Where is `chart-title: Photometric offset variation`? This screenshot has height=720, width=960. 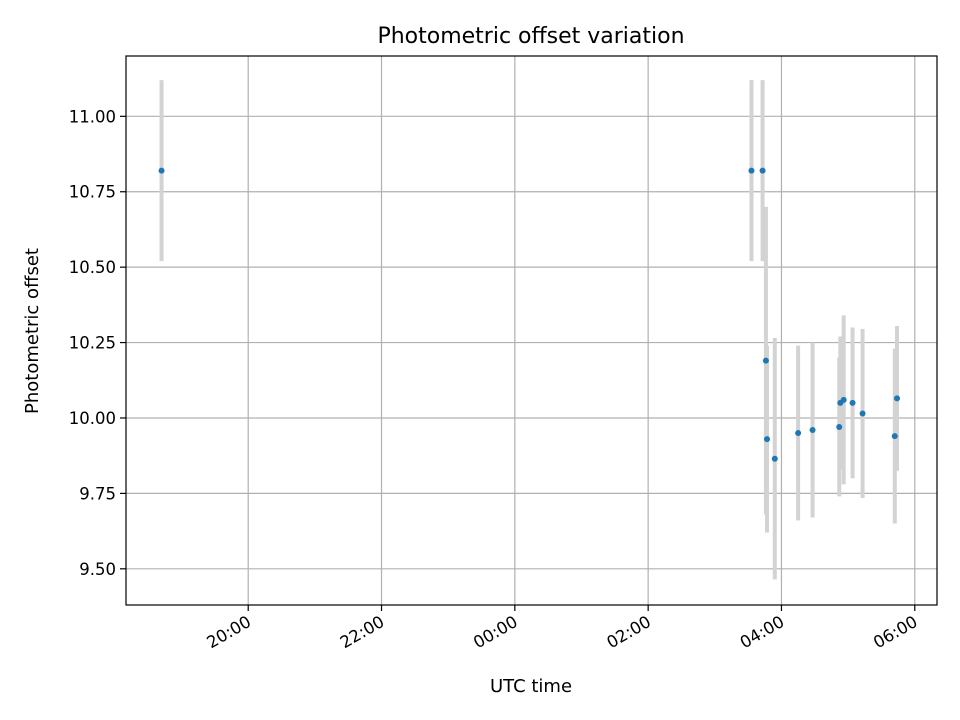 chart-title: Photometric offset variation is located at coordinates (530, 36).